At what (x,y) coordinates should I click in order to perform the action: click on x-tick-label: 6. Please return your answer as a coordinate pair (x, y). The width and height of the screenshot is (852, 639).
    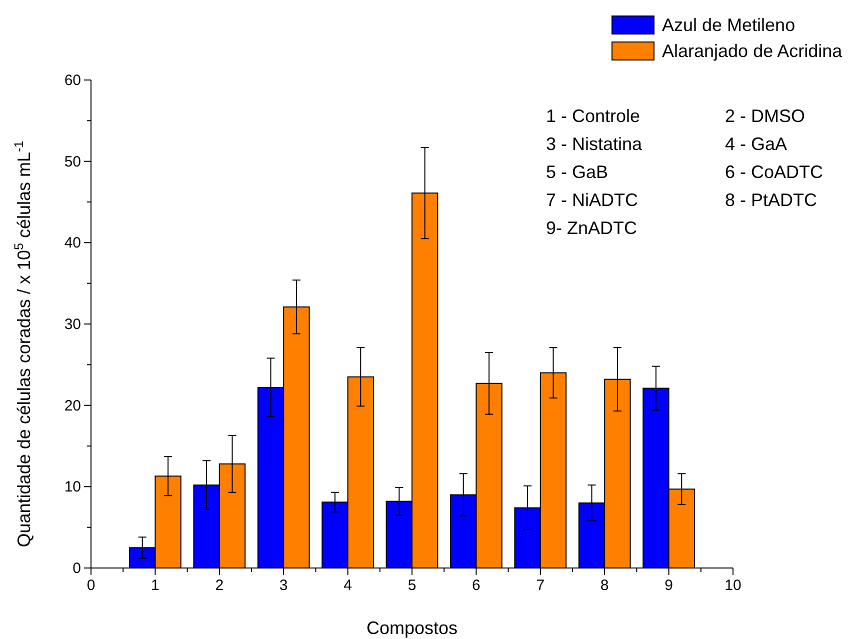
    Looking at the image, I should click on (476, 585).